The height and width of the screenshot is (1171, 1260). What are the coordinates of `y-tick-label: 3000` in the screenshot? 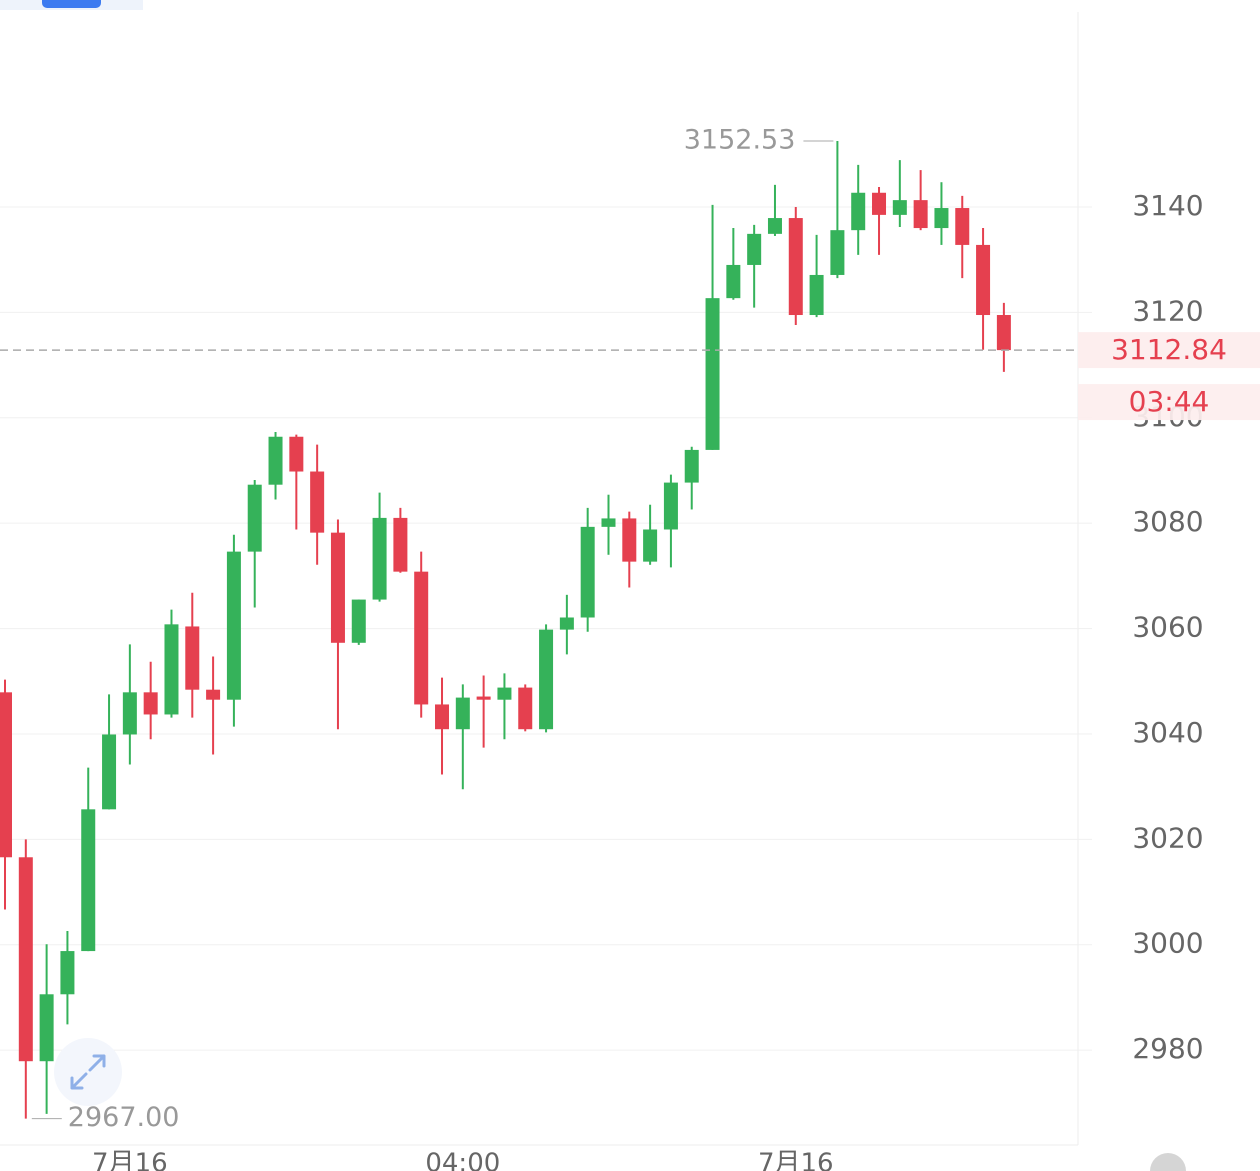 It's located at (1167, 943).